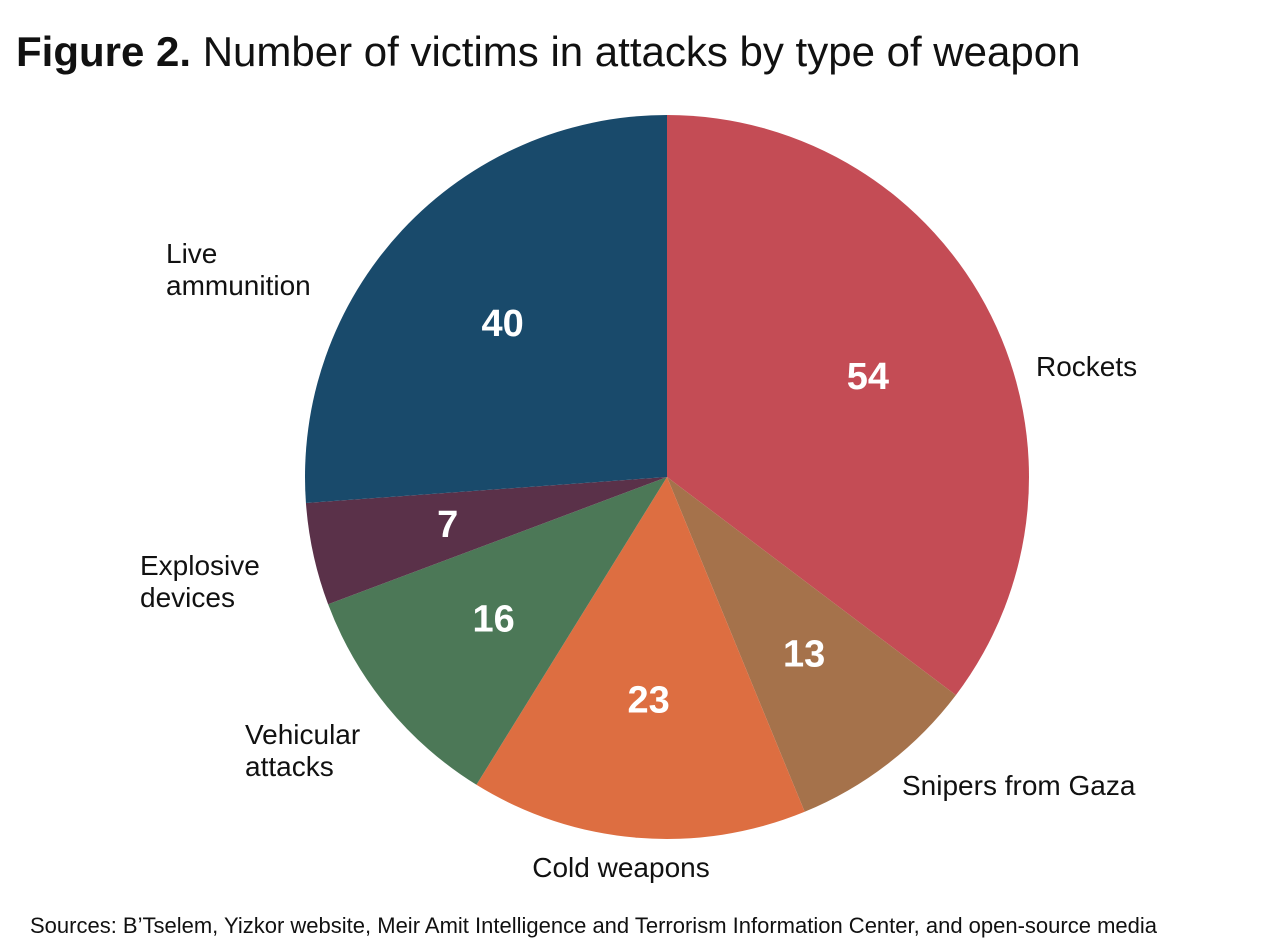 The width and height of the screenshot is (1263, 949). What do you see at coordinates (191, 253) in the screenshot?
I see `category-label-line: Live` at bounding box center [191, 253].